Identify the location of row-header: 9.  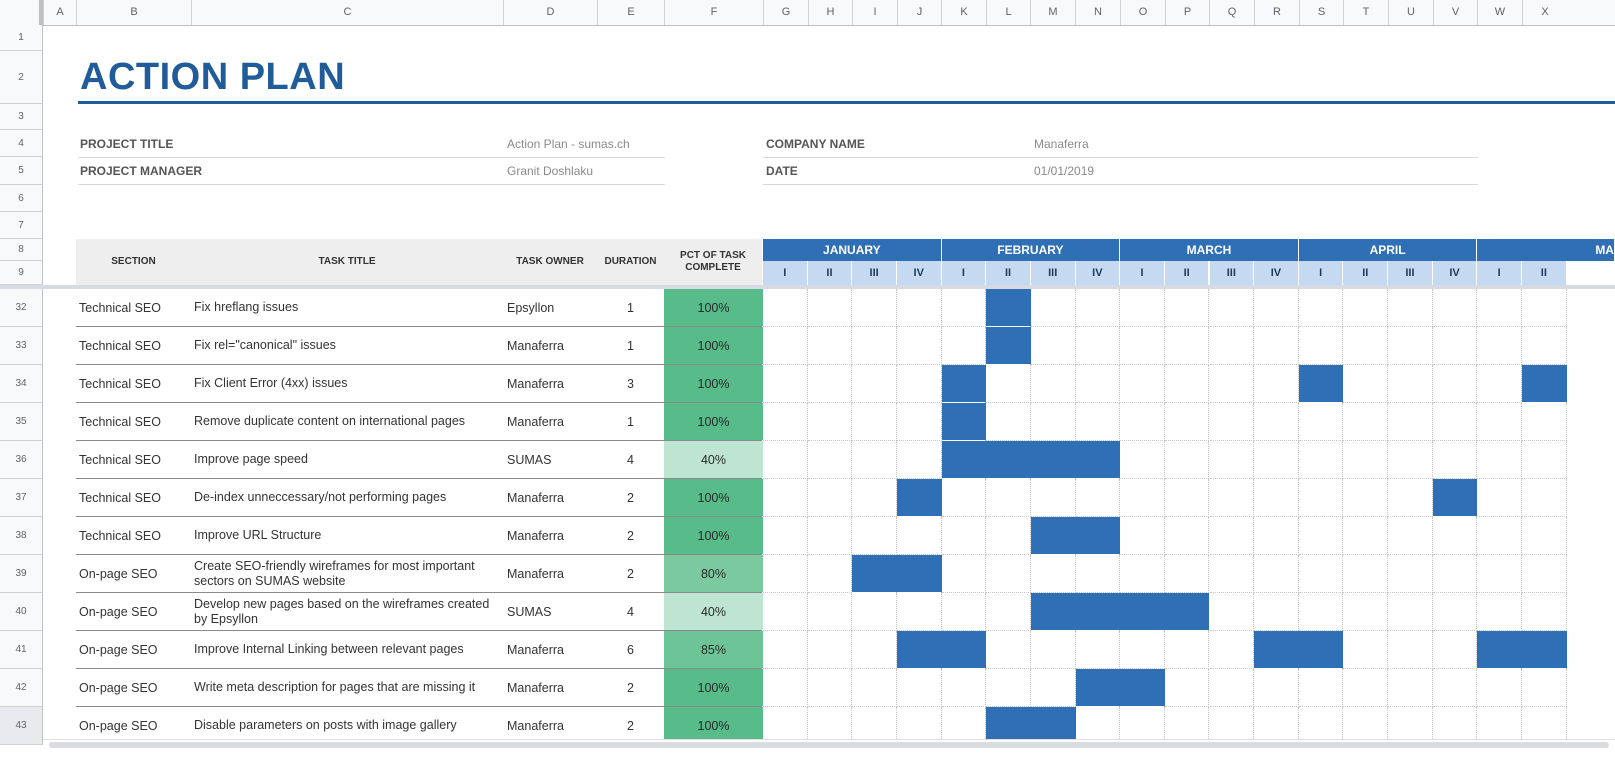
(21, 273).